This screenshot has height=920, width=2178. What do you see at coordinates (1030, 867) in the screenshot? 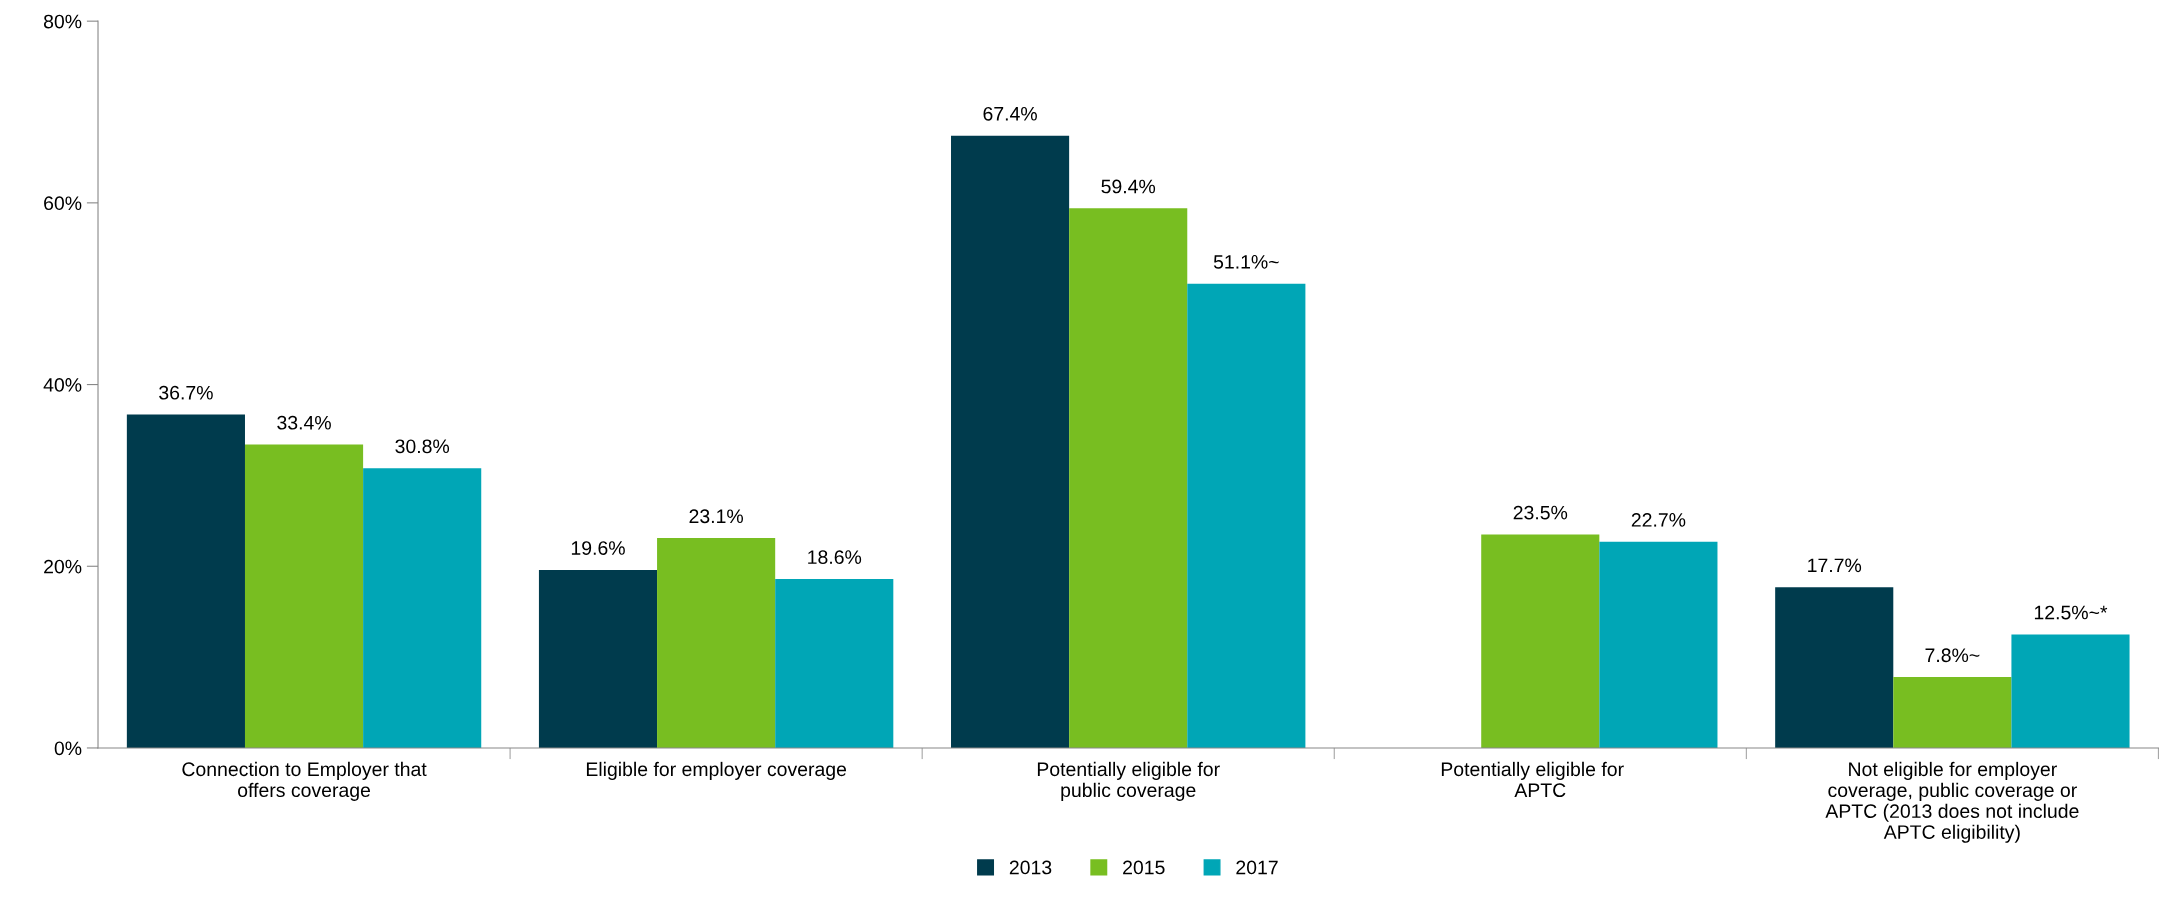
I see `legend-label: 2013` at bounding box center [1030, 867].